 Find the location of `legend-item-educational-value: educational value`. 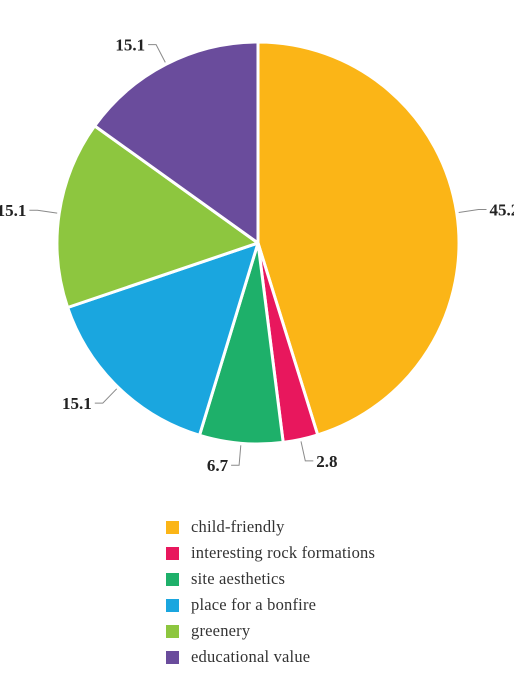

legend-item-educational-value: educational value is located at coordinates (270, 657).